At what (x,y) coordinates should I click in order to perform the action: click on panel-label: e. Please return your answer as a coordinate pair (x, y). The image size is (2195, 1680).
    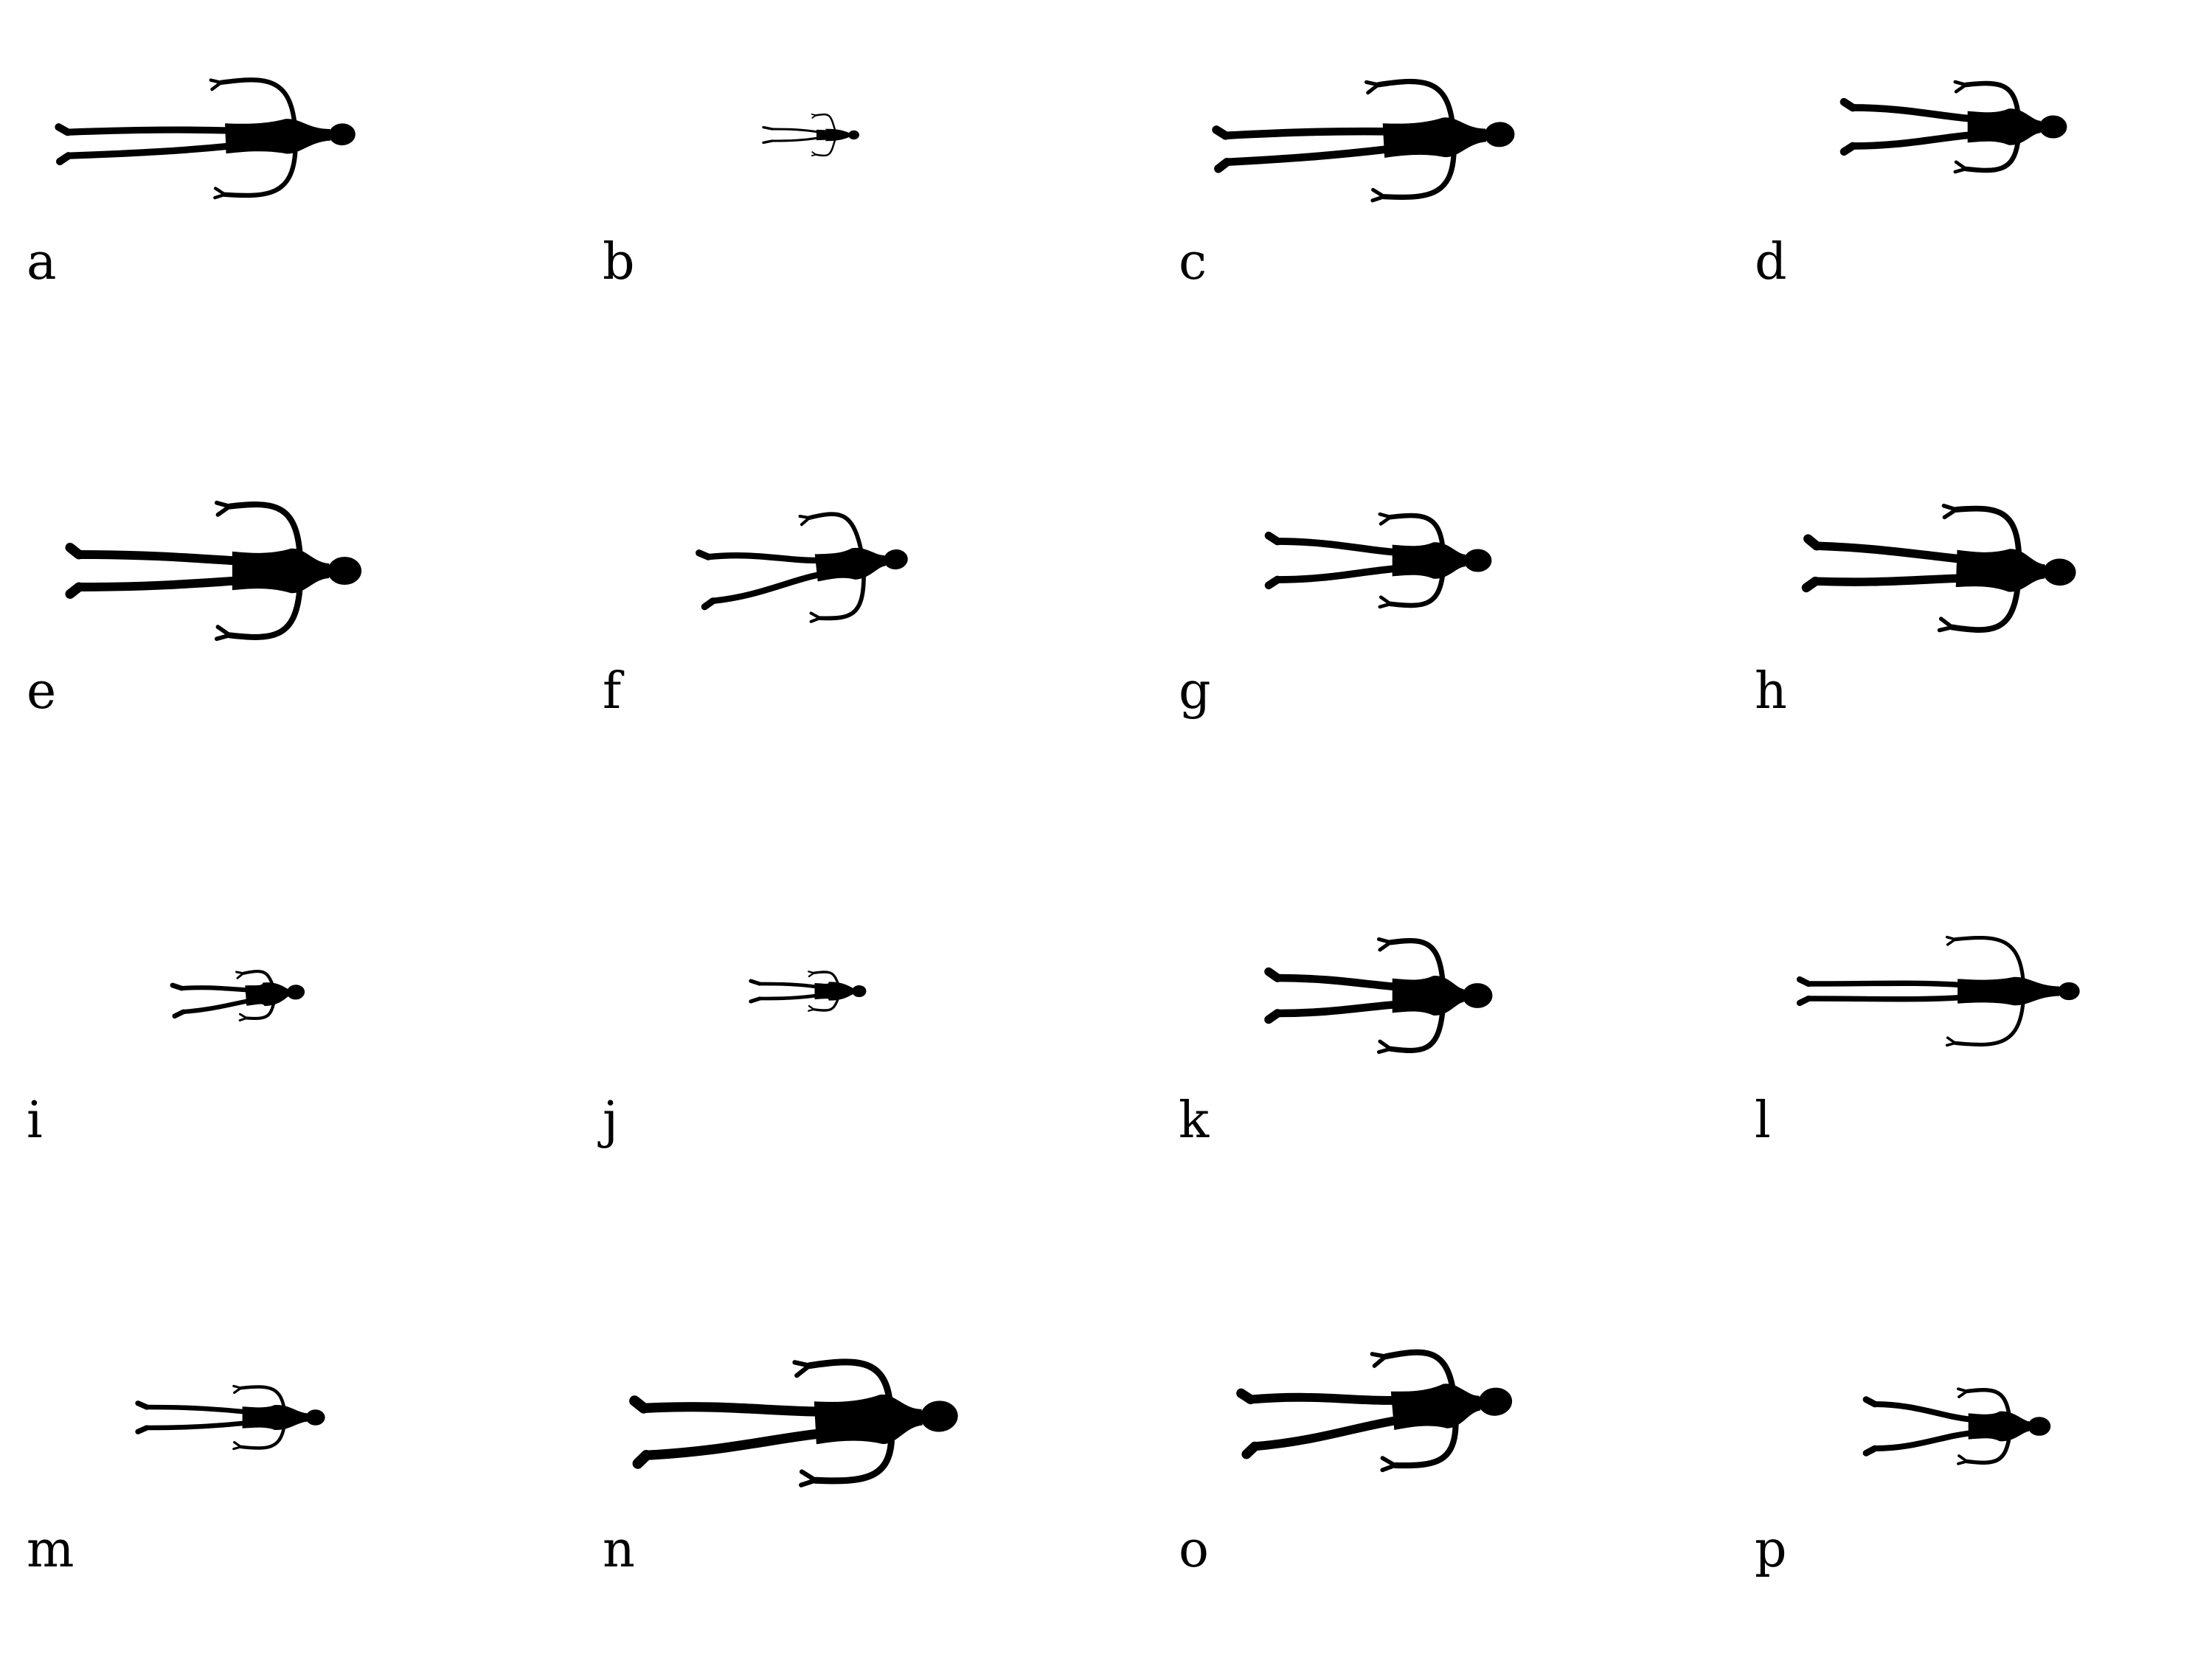
    Looking at the image, I should click on (42, 691).